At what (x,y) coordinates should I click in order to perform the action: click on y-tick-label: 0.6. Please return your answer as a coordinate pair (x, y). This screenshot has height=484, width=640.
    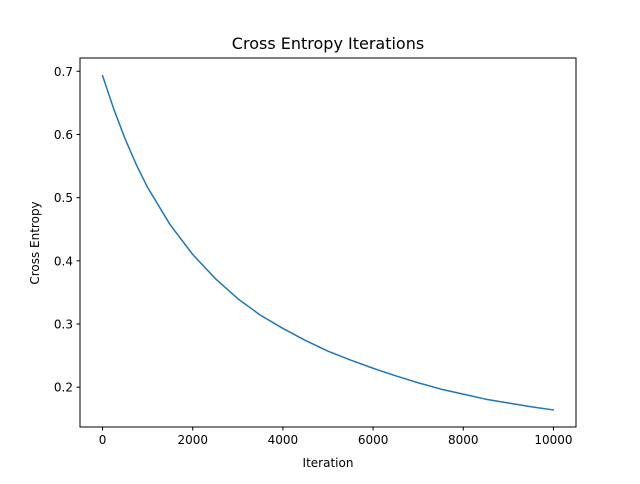
    Looking at the image, I should click on (63, 135).